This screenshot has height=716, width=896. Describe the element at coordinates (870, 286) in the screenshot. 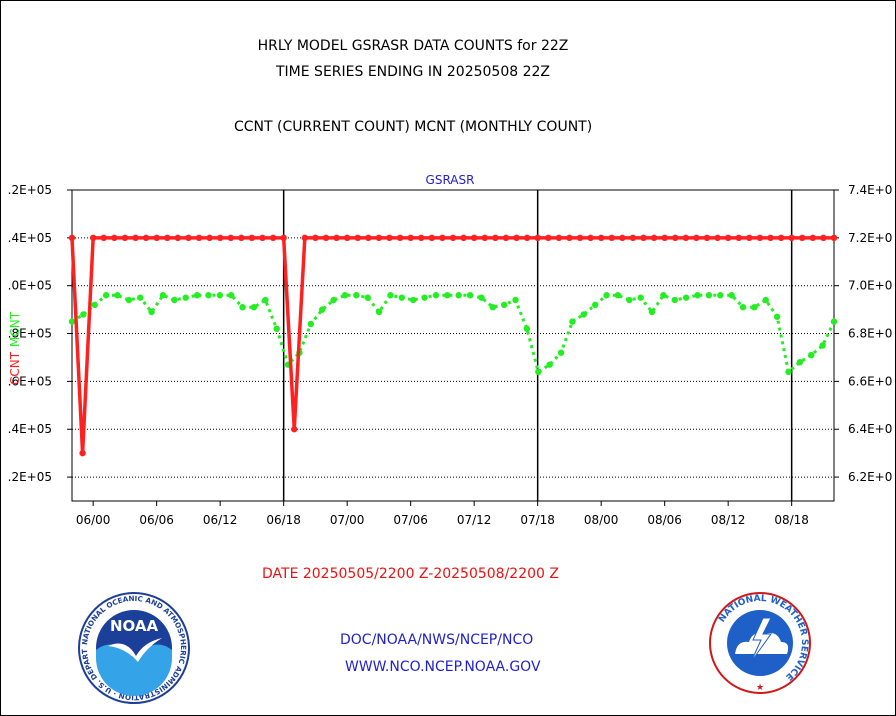

I see `right-tick-label: 7.0E+0` at that location.